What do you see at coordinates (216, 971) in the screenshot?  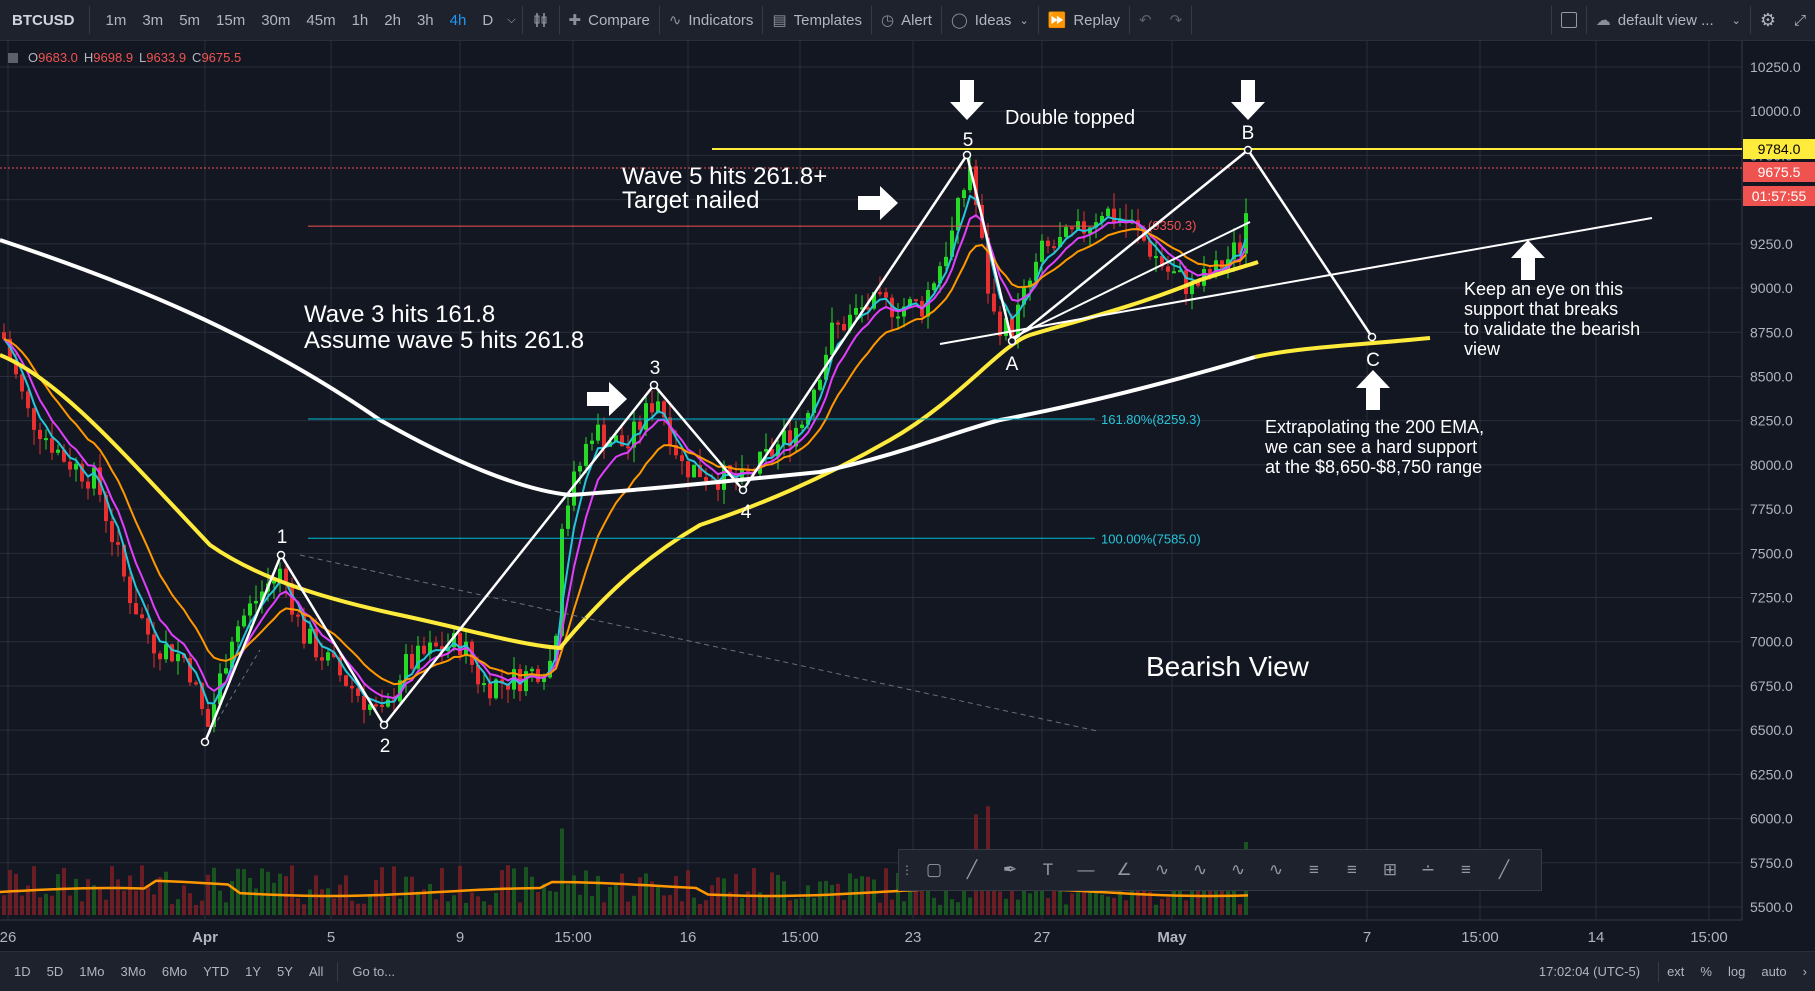 I see `range-YTD: YTD` at bounding box center [216, 971].